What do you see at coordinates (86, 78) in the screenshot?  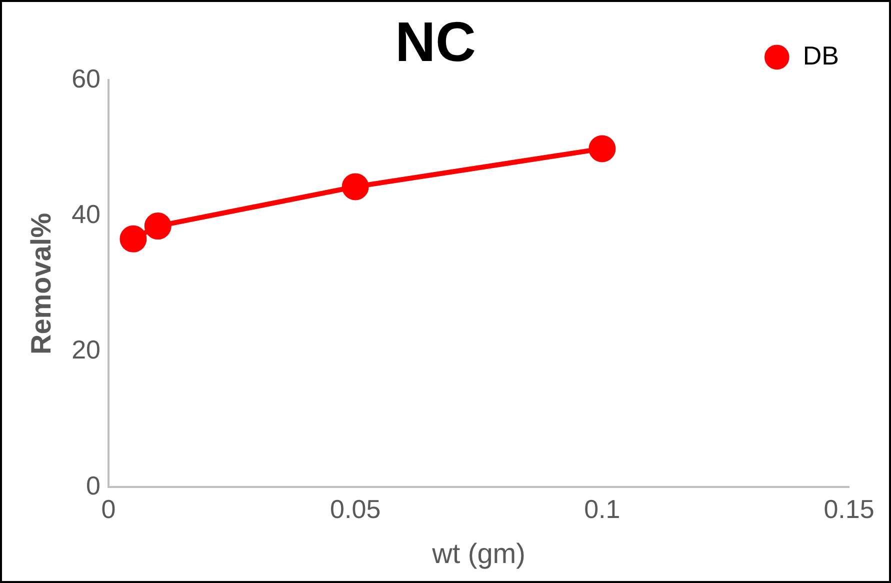 I see `y-tick-label: 60` at bounding box center [86, 78].